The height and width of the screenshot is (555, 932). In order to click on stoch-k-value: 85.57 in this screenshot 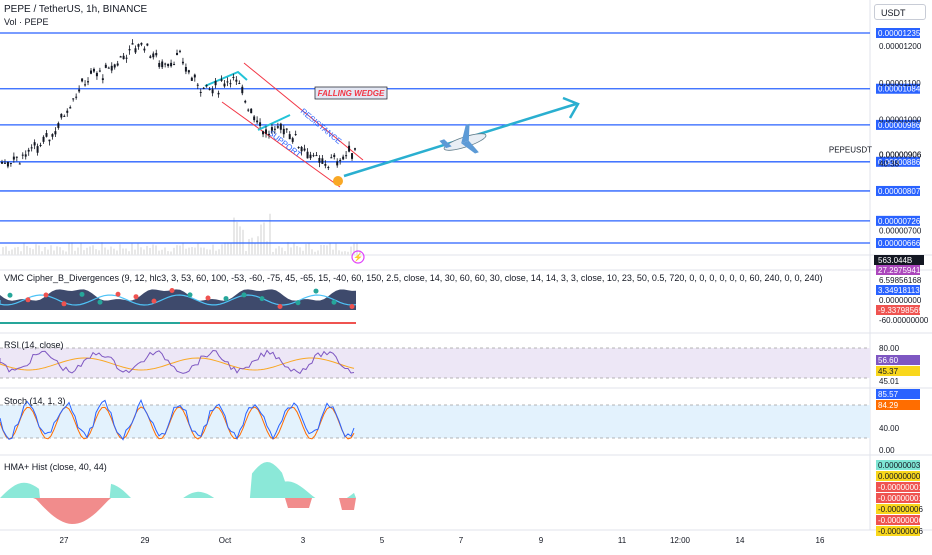, I will do `click(888, 394)`.